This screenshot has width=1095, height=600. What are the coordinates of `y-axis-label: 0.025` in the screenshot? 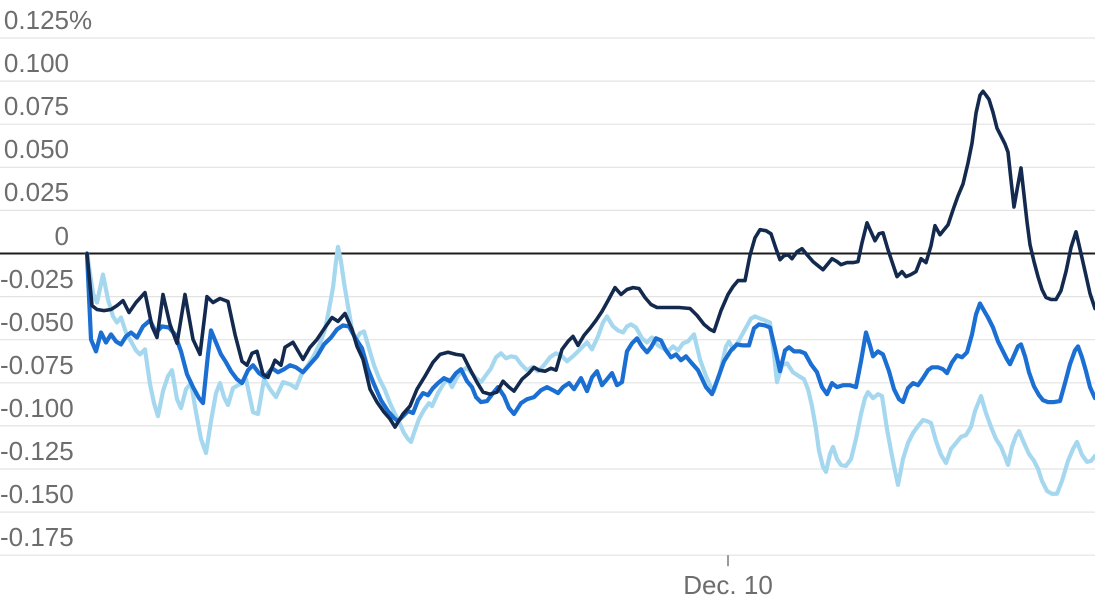 It's located at (36, 192).